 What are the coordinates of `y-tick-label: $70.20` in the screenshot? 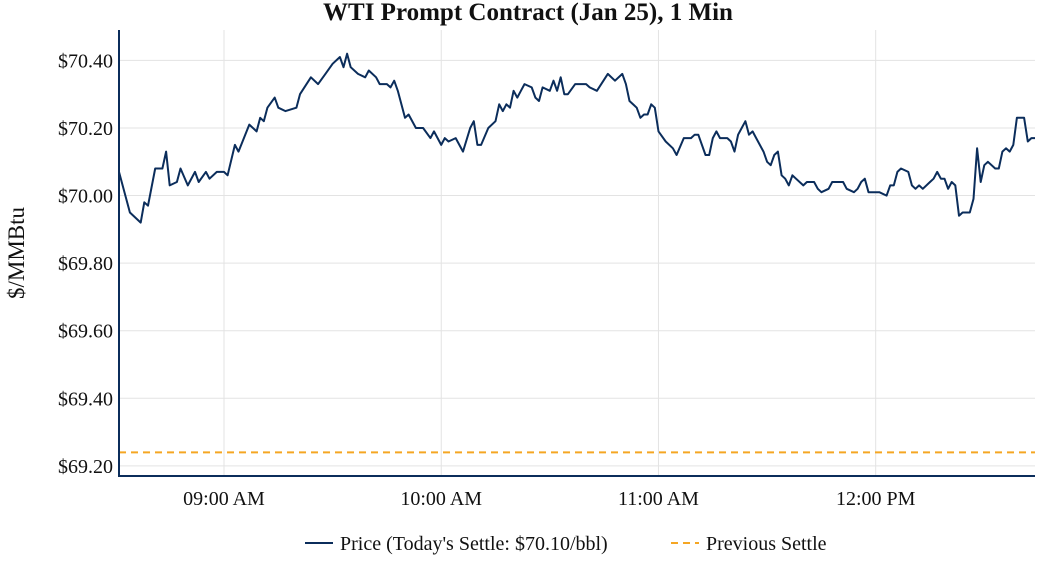 It's located at (85, 129).